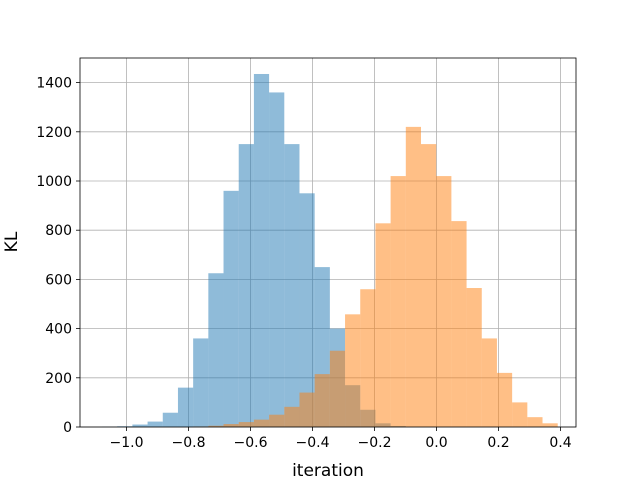 Image resolution: width=640 pixels, height=480 pixels. I want to click on x-tick-label-1: −0.8, so click(189, 443).